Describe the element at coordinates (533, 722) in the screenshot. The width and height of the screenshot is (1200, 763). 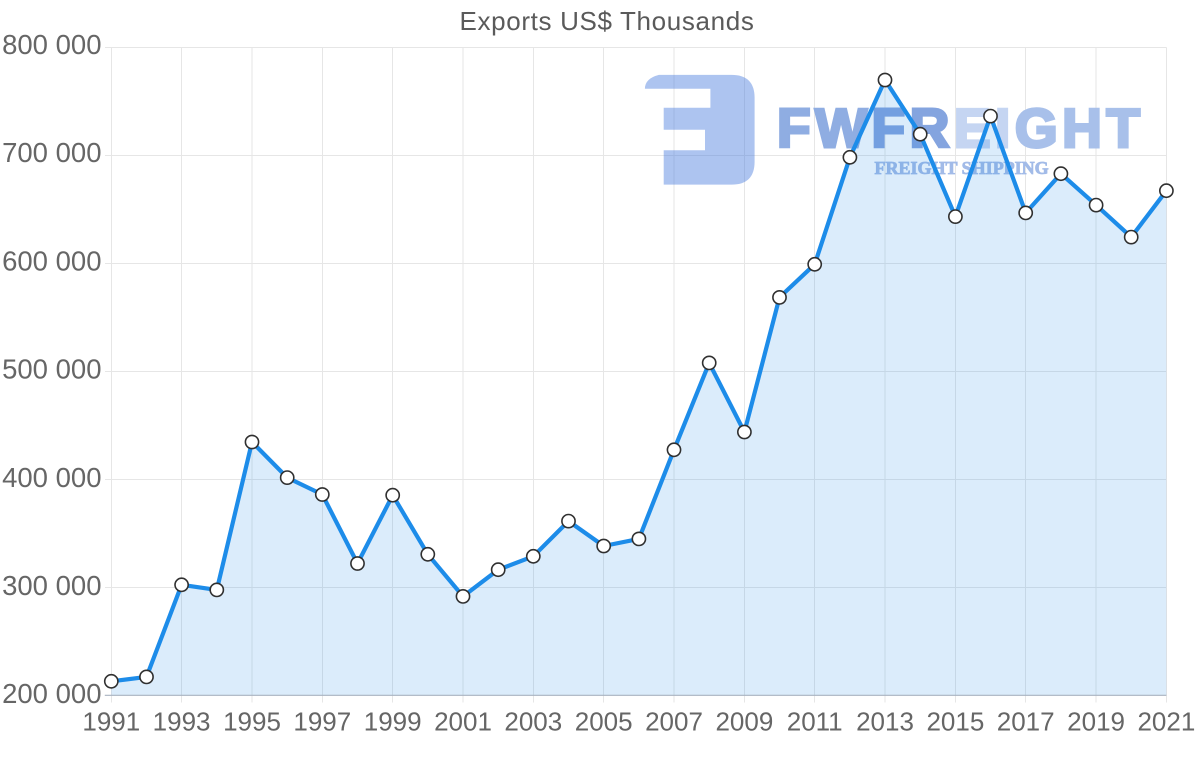
I see `svg-text: 2003` at that location.